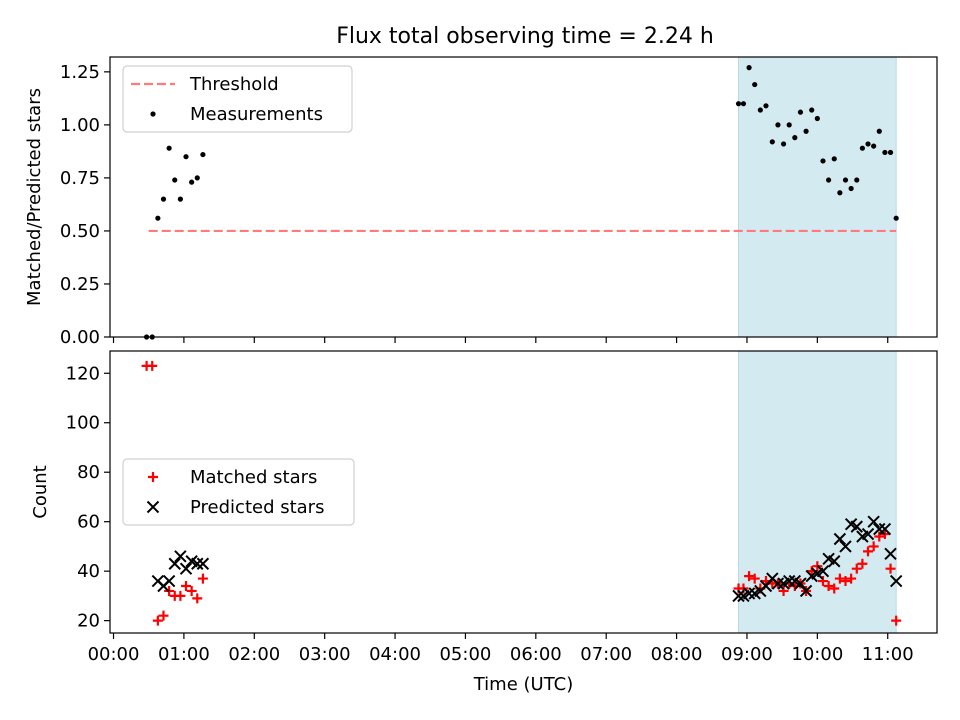 The image size is (960, 720). I want to click on legend-label: Threshold, so click(234, 84).